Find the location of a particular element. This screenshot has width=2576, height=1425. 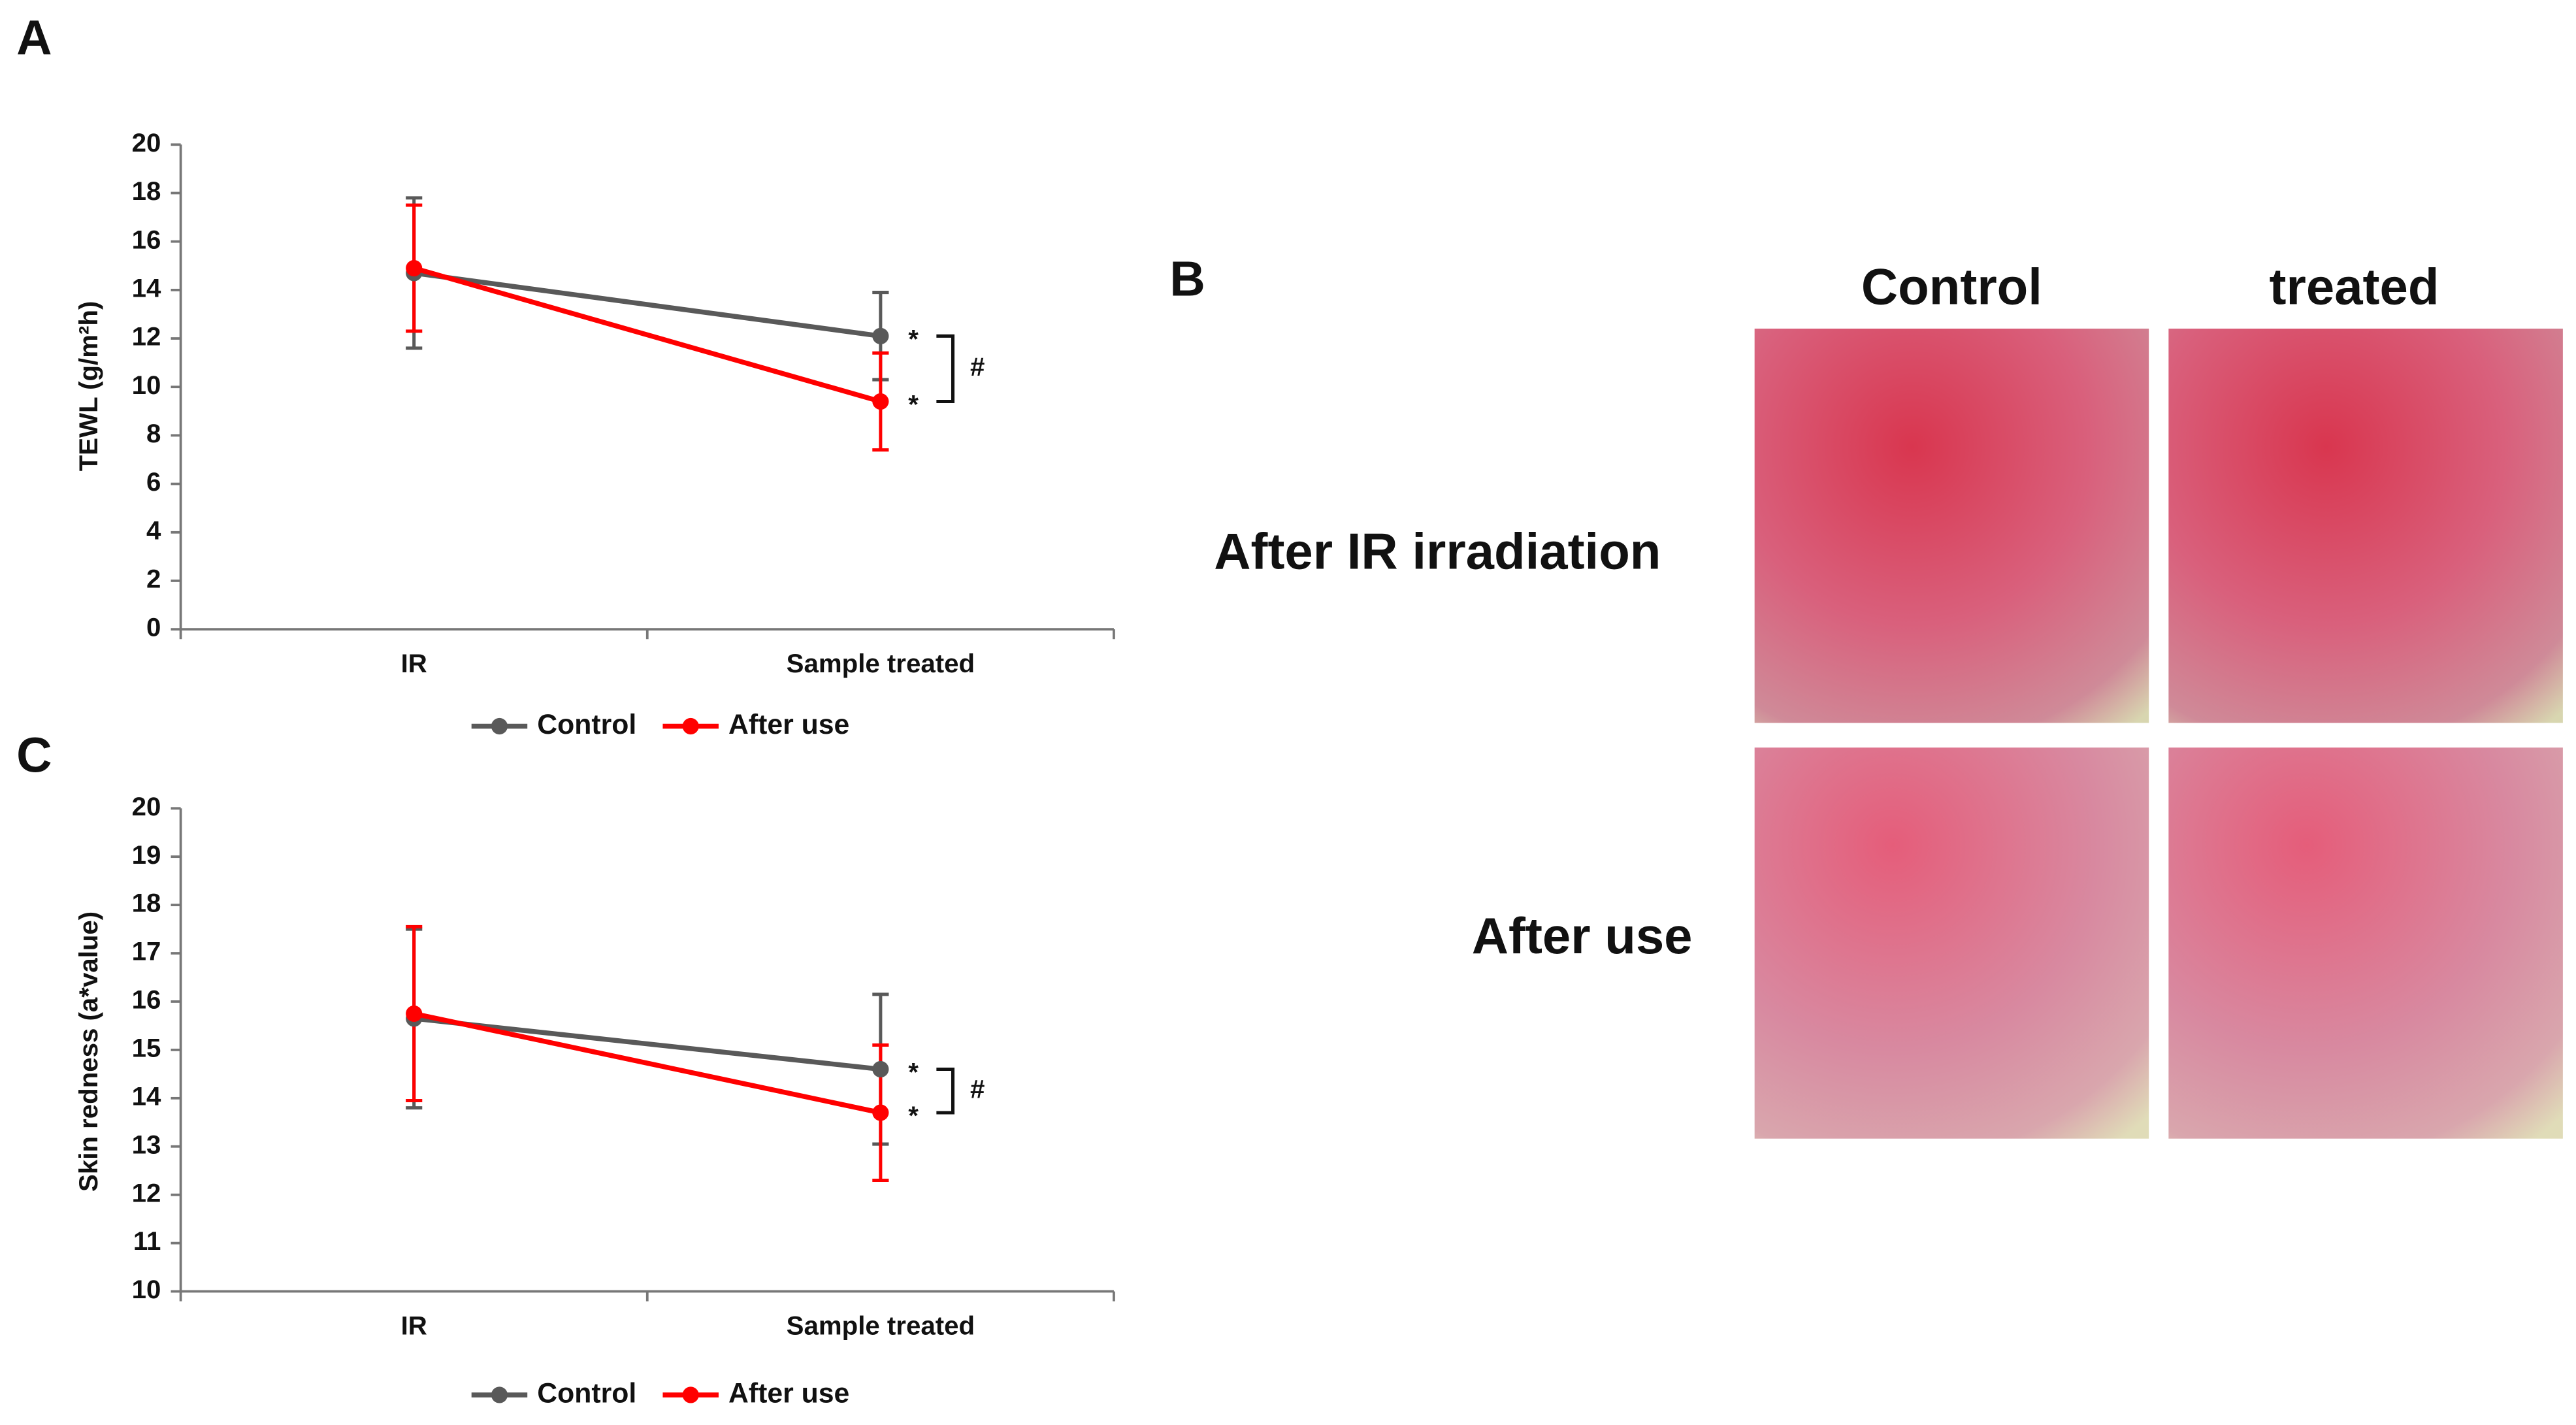

y-tick-label: 6 is located at coordinates (153, 482).